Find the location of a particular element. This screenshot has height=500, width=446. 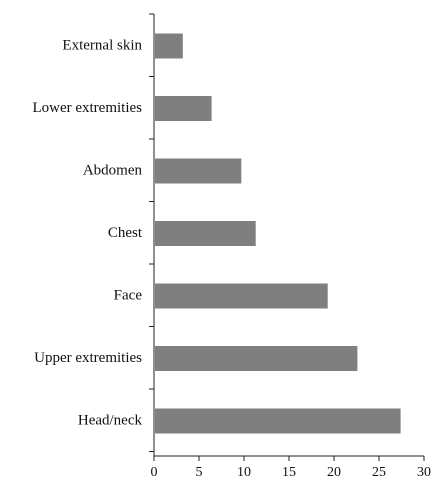

x-tick-label: 30 is located at coordinates (424, 472).